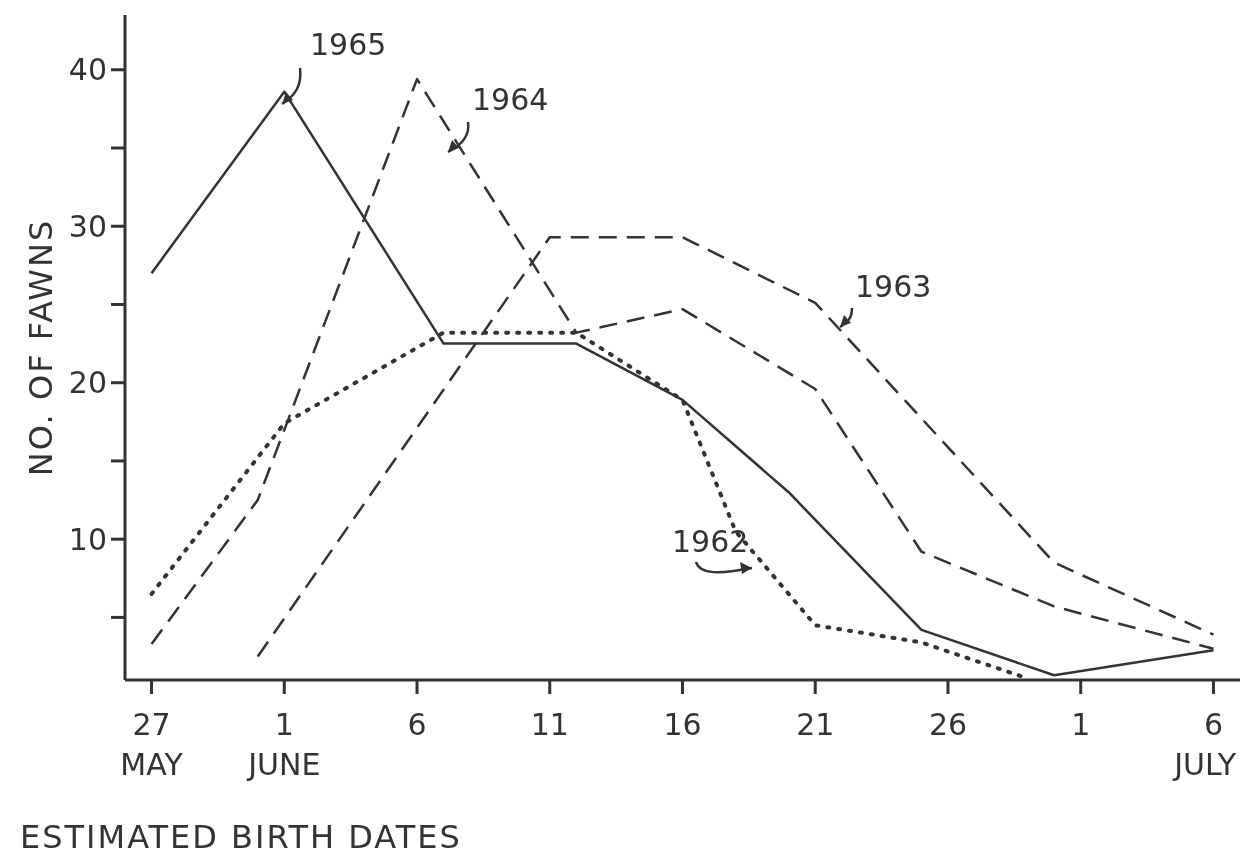 The width and height of the screenshot is (1244, 865). What do you see at coordinates (417, 724) in the screenshot?
I see `x-tick-label: 6` at bounding box center [417, 724].